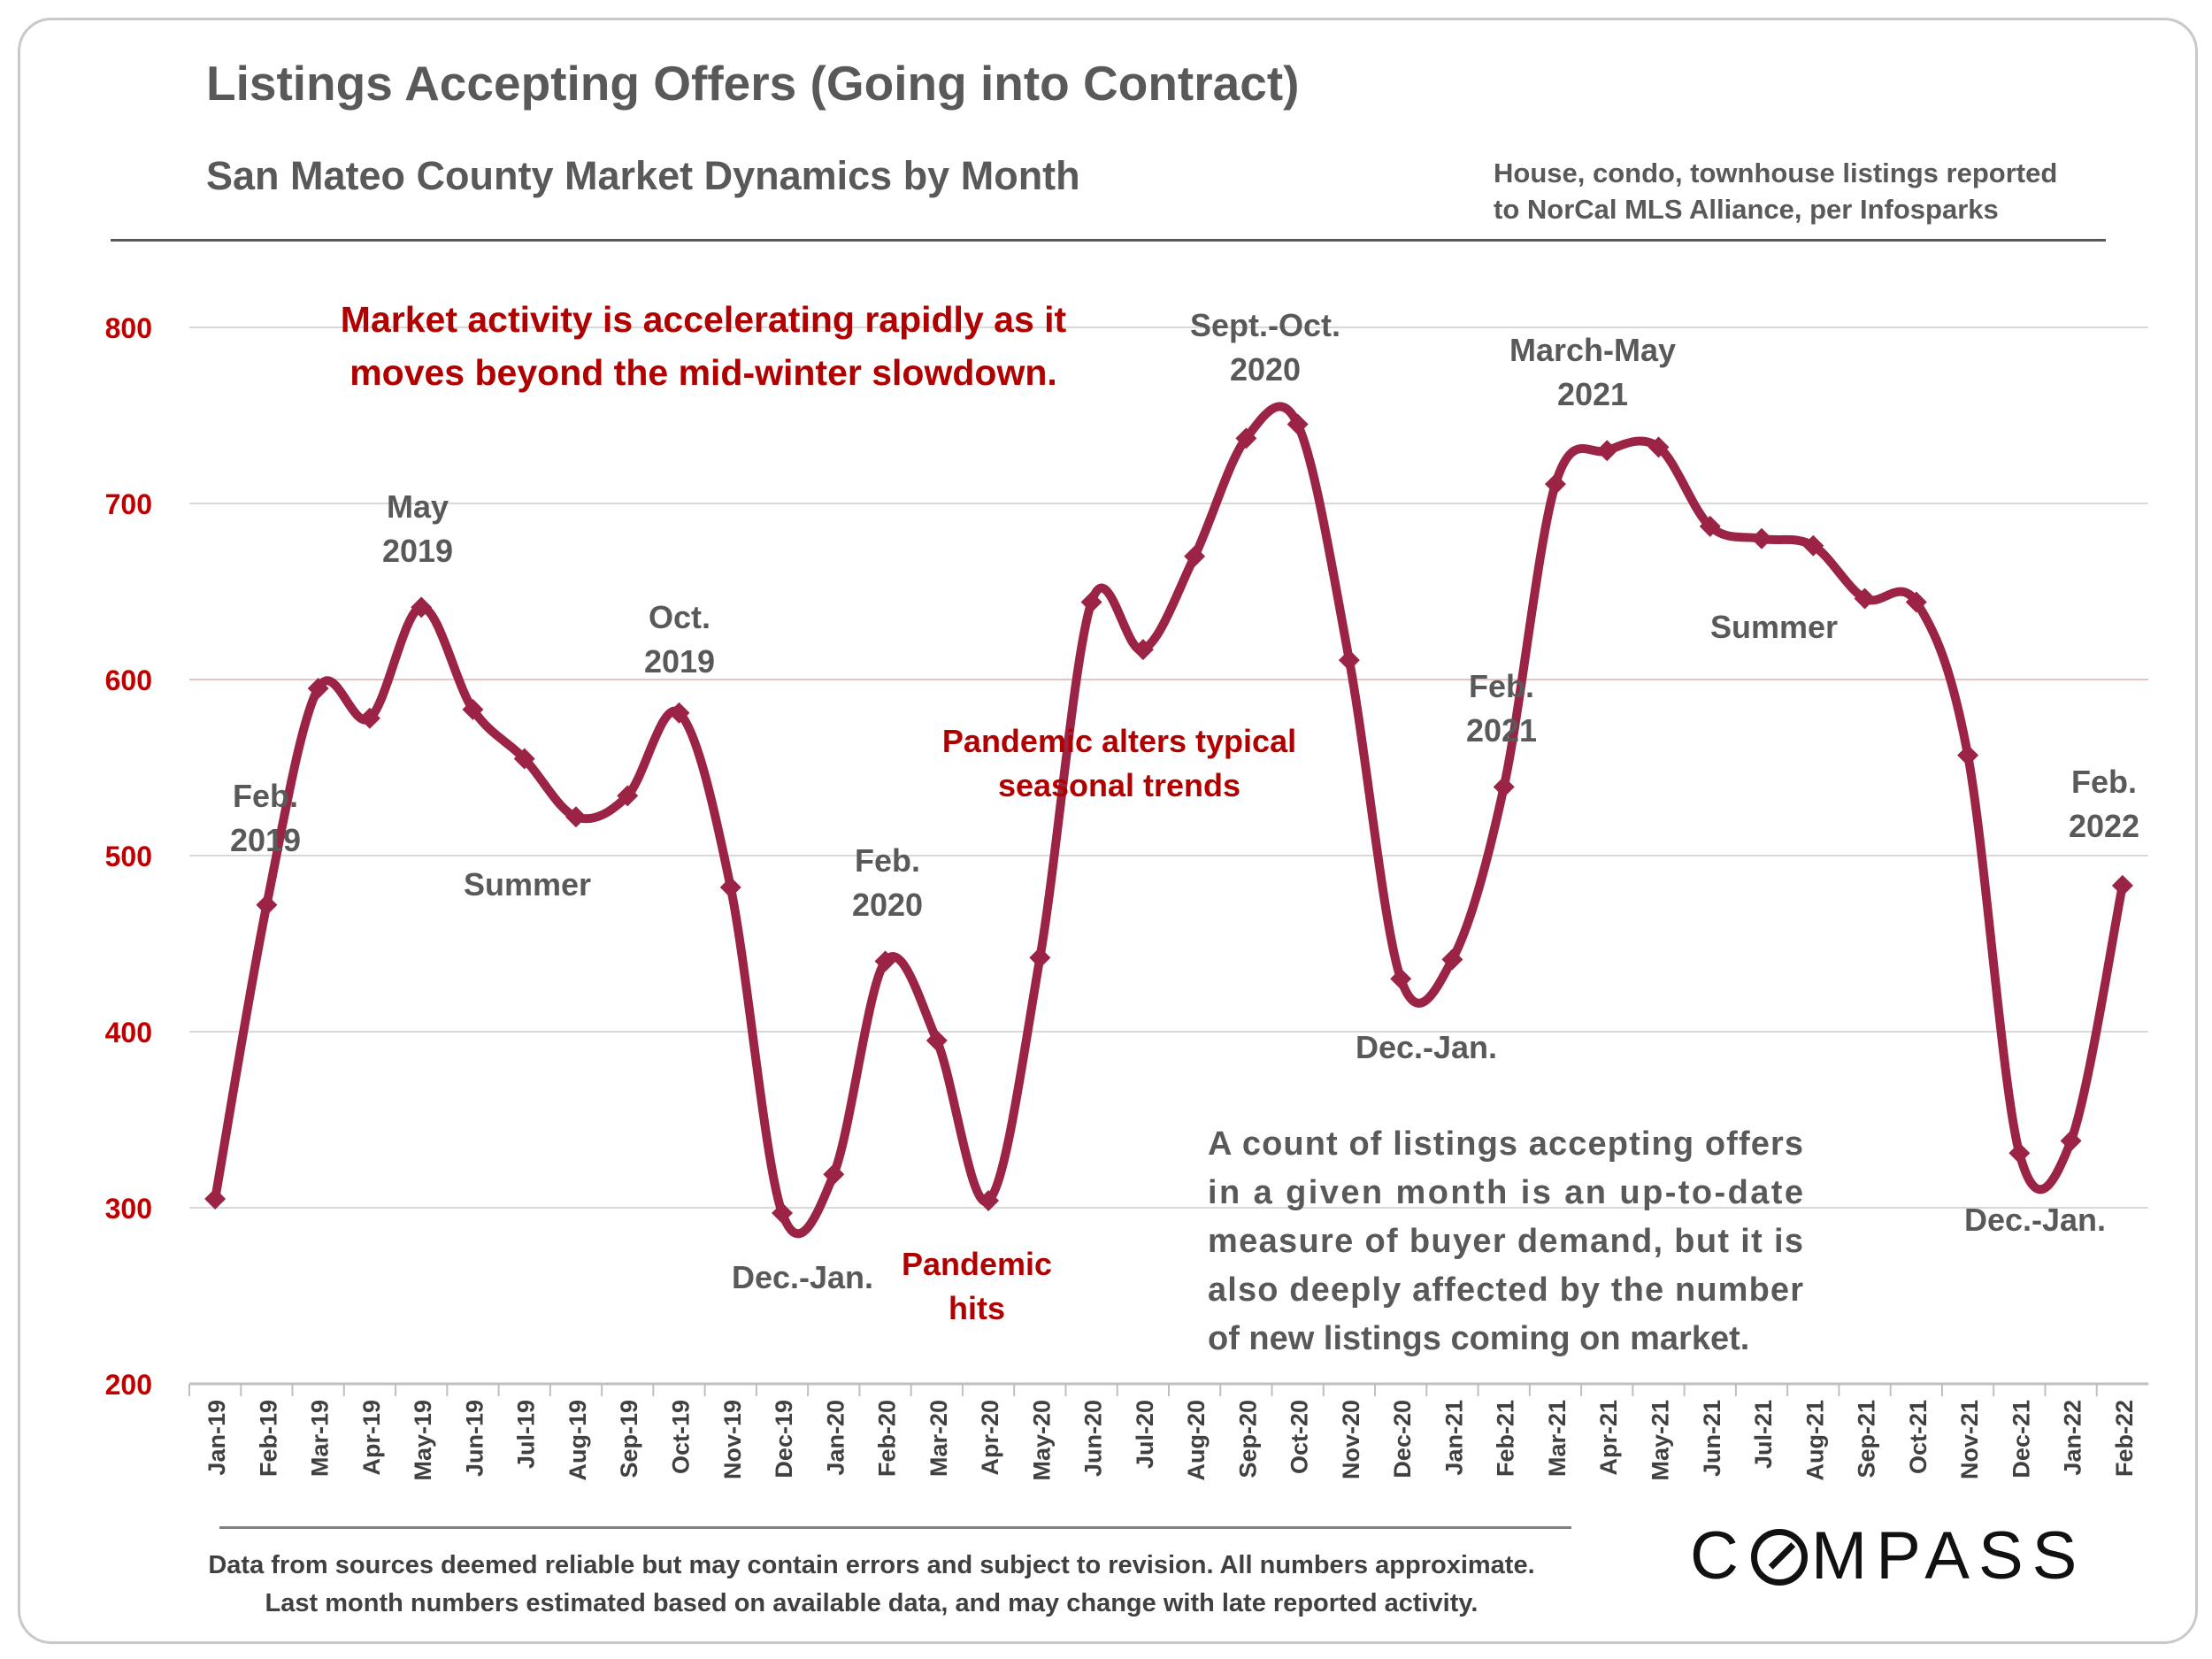 Image resolution: width=2212 pixels, height=1659 pixels. I want to click on compass-logo: C MPASS, so click(1887, 1556).